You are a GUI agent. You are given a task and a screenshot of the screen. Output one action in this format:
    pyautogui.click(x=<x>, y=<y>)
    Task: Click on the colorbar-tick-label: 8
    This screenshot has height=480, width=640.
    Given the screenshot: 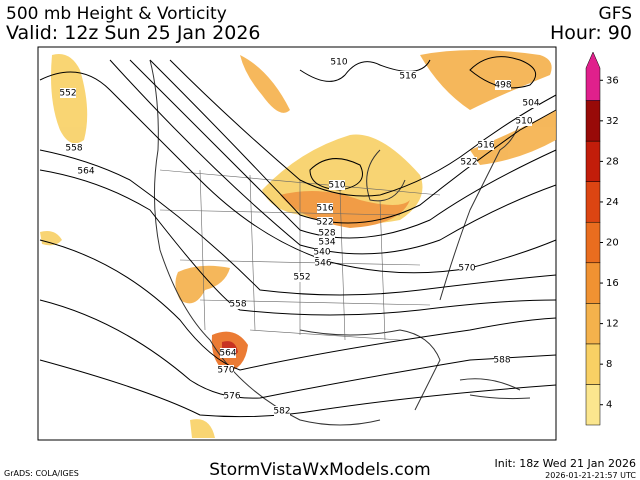 What is the action you would take?
    pyautogui.click(x=609, y=364)
    